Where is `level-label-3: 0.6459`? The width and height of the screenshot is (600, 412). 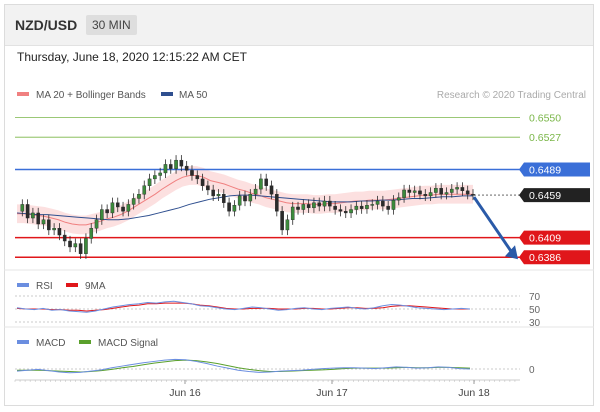
level-label-3: 0.6459 is located at coordinates (554, 195).